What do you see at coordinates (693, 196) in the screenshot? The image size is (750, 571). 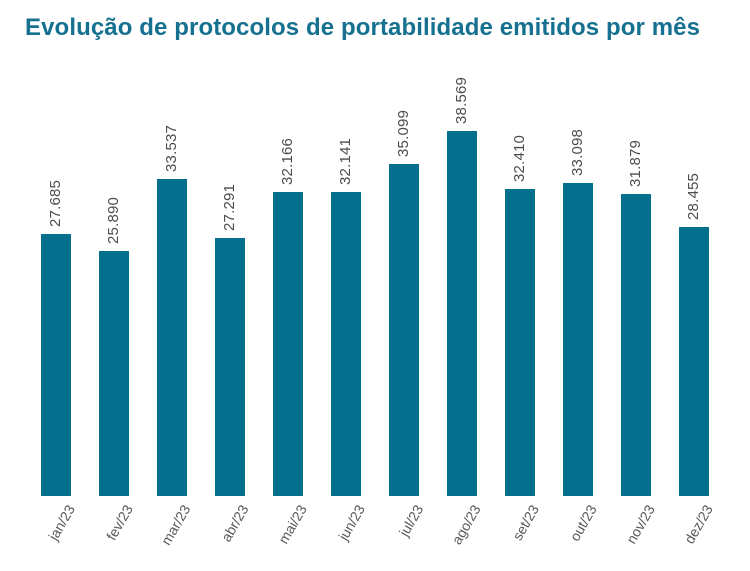 I see `bar-value-label: 28.455` at bounding box center [693, 196].